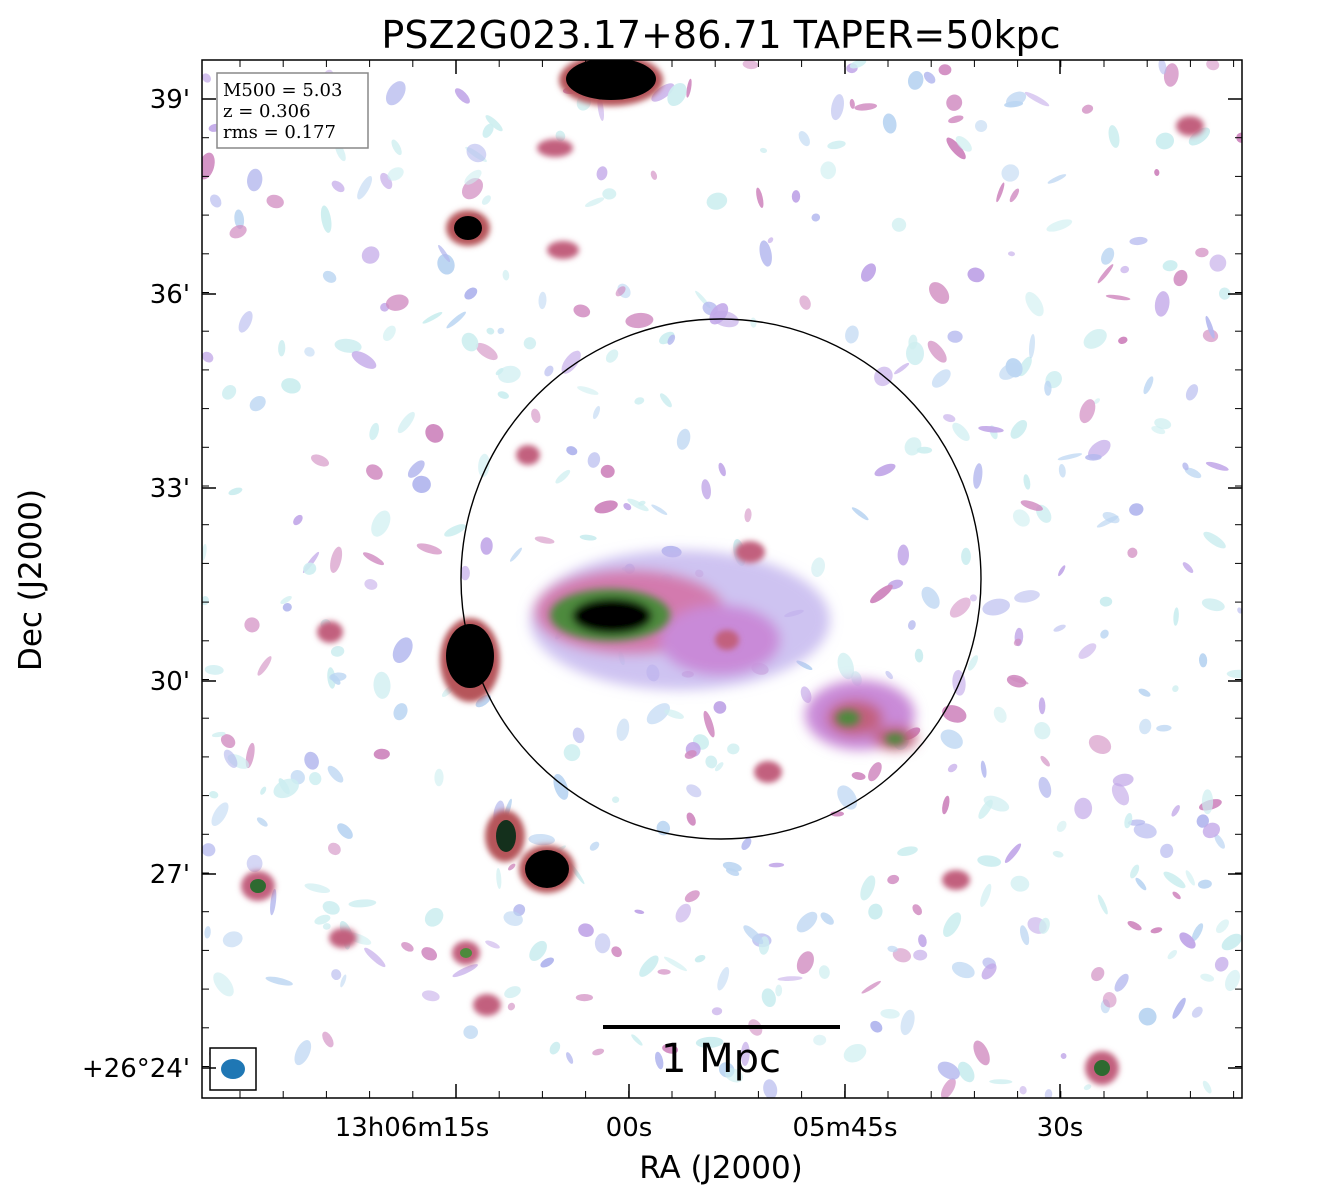 This screenshot has height=1200, width=1321. I want to click on x-tick-label: 30s, so click(1060, 1128).